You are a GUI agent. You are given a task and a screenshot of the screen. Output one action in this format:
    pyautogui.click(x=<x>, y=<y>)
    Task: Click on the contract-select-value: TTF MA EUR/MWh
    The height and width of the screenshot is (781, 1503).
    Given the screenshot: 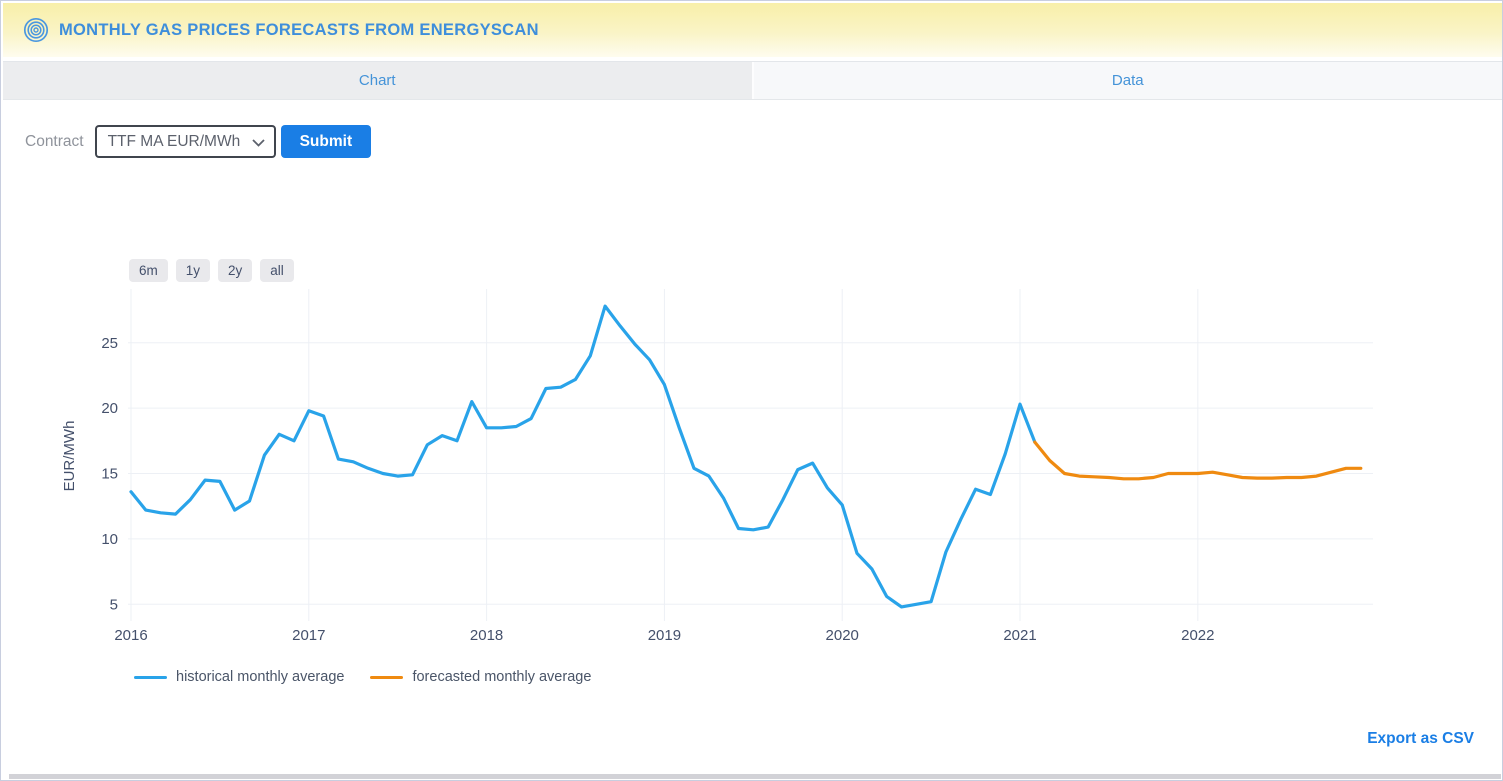 What is the action you would take?
    pyautogui.click(x=174, y=141)
    